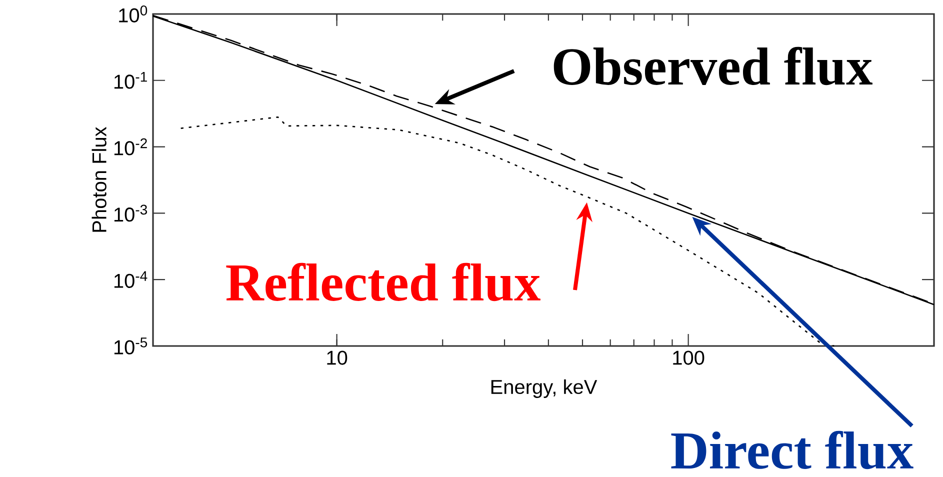  Describe the element at coordinates (792, 450) in the screenshot. I see `text: Direct flux` at that location.